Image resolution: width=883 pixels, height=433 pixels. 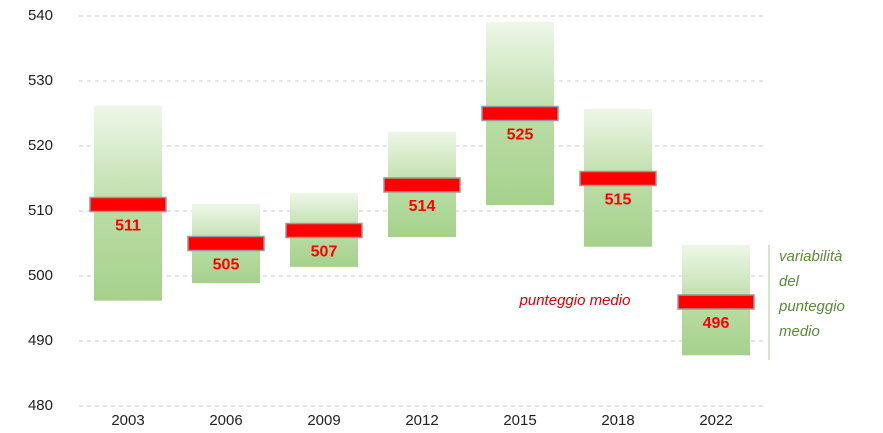 I want to click on mean-label: 505, so click(x=226, y=265).